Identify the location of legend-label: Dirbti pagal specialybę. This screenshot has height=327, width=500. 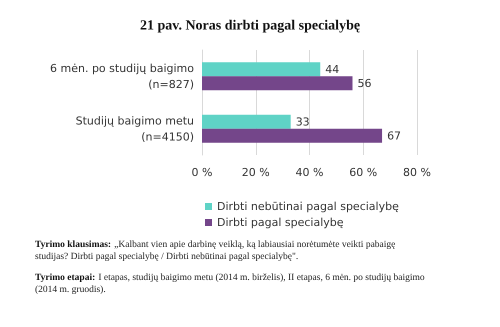
(280, 222).